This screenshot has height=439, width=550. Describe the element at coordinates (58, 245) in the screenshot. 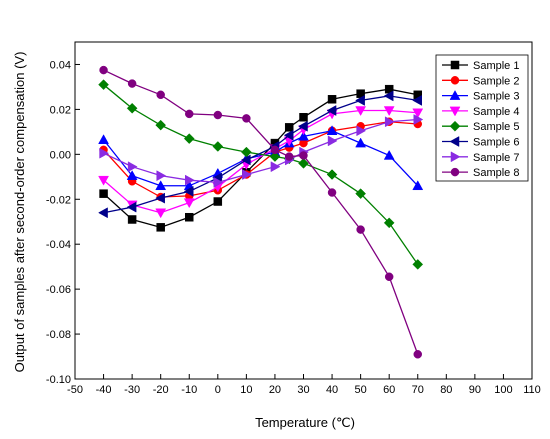

I see `y-tick-label: -0.04` at that location.